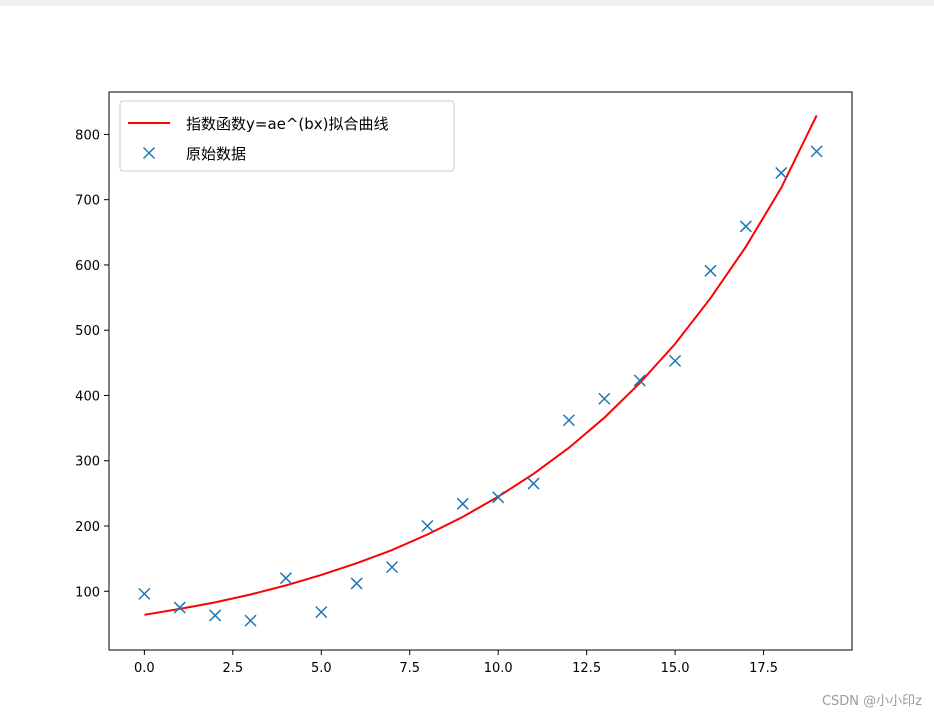  What do you see at coordinates (321, 668) in the screenshot?
I see `x-tick-label: 5.0` at bounding box center [321, 668].